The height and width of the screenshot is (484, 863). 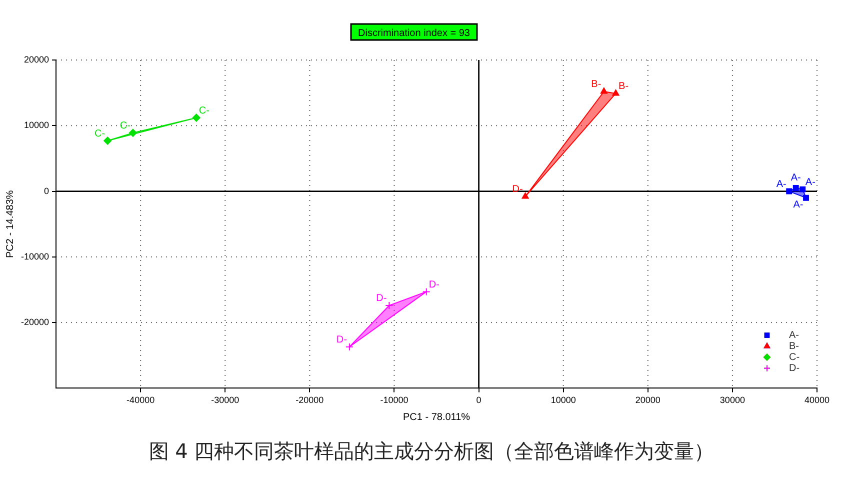 What do you see at coordinates (794, 346) in the screenshot?
I see `legend-label: B-` at bounding box center [794, 346].